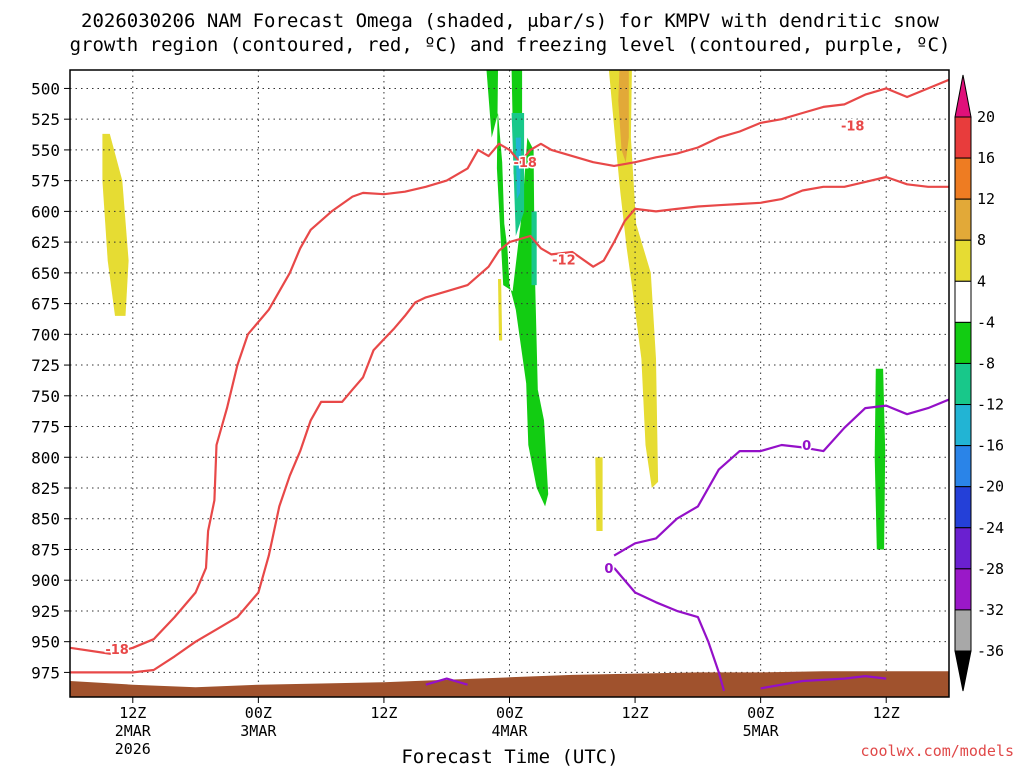 This screenshot has height=768, width=1024. I want to click on y-tick-label-850: 850, so click(45, 519).